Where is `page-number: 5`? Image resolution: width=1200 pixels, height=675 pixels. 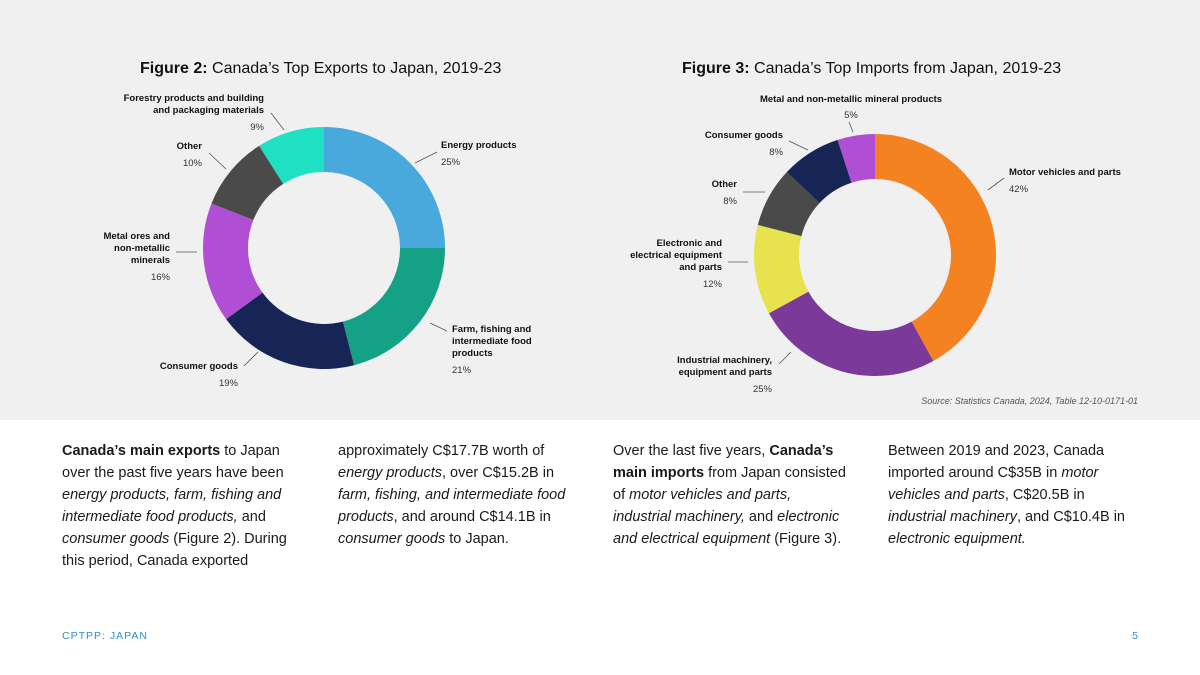 page-number: 5 is located at coordinates (1135, 636).